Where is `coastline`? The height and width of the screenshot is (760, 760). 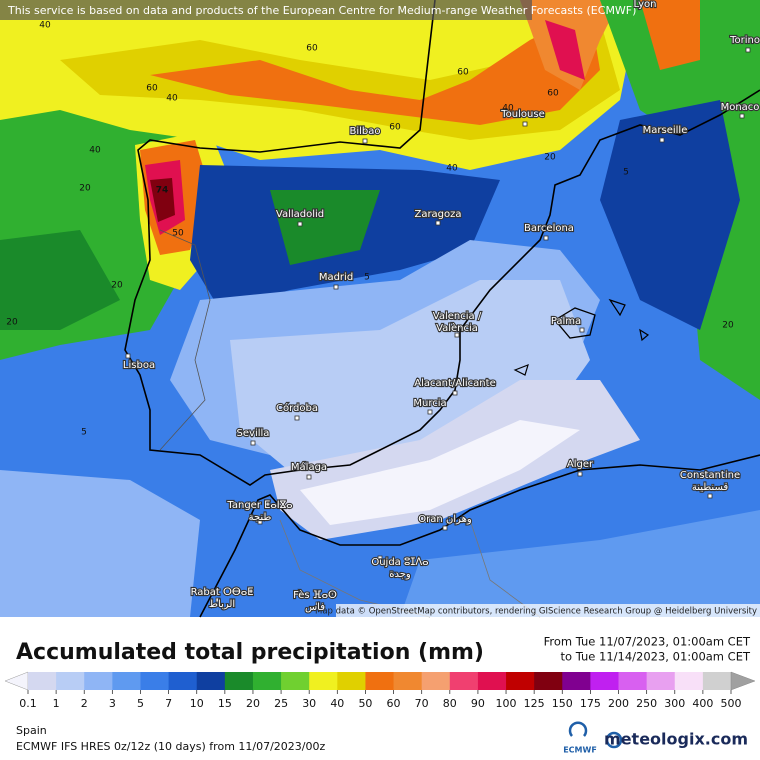
coastline is located at coordinates (581, 337).